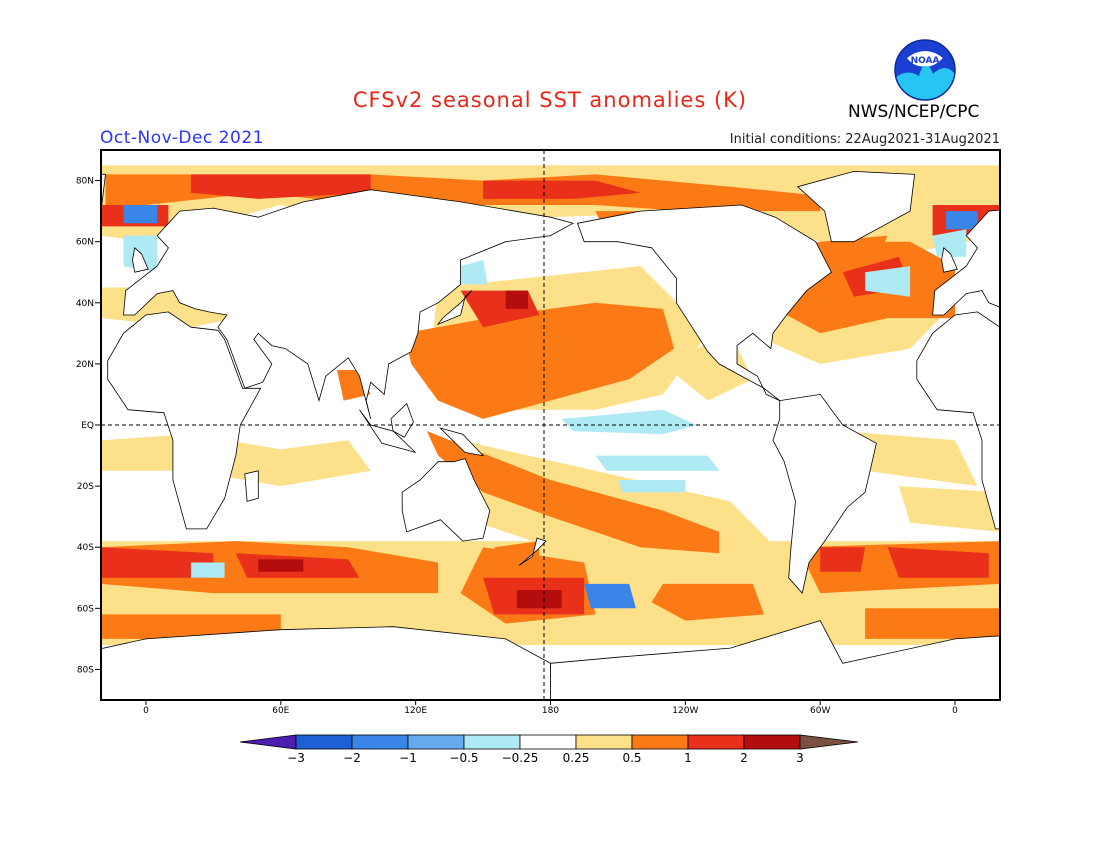 Image resolution: width=1100 pixels, height=850 pixels. What do you see at coordinates (85, 609) in the screenshot?
I see `lat-tick-label: 60S` at bounding box center [85, 609].